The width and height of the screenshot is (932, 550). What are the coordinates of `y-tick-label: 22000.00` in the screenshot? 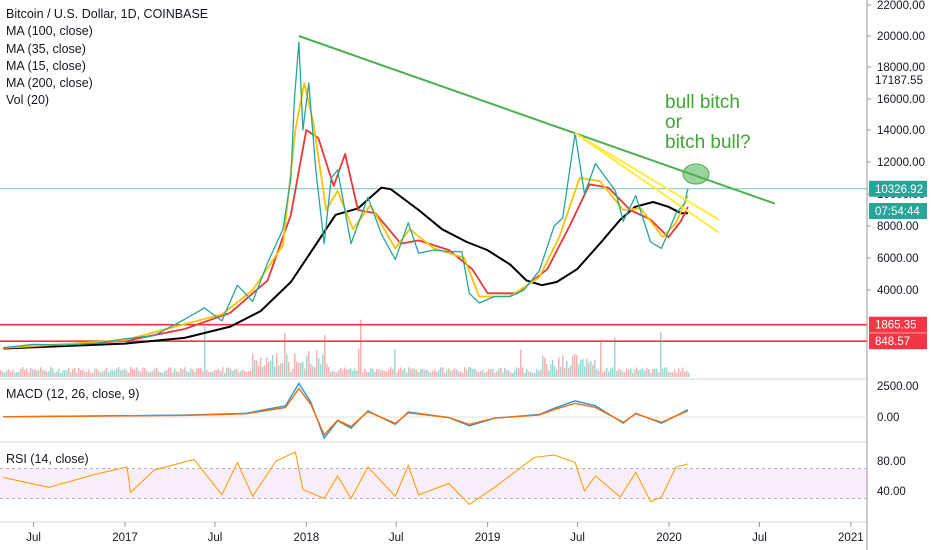 It's located at (901, 6).